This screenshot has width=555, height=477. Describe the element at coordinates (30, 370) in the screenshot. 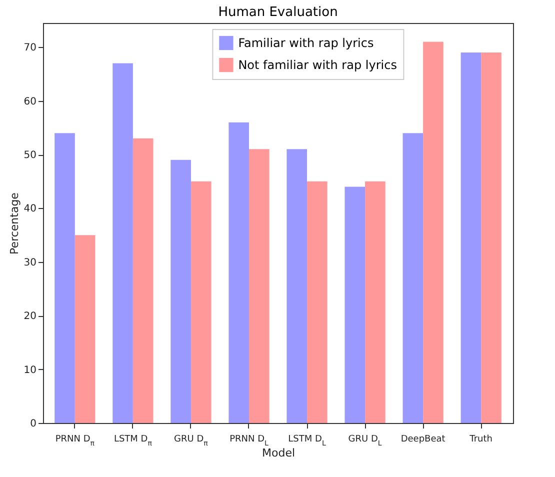

I see `y-tick-label: 10` at that location.